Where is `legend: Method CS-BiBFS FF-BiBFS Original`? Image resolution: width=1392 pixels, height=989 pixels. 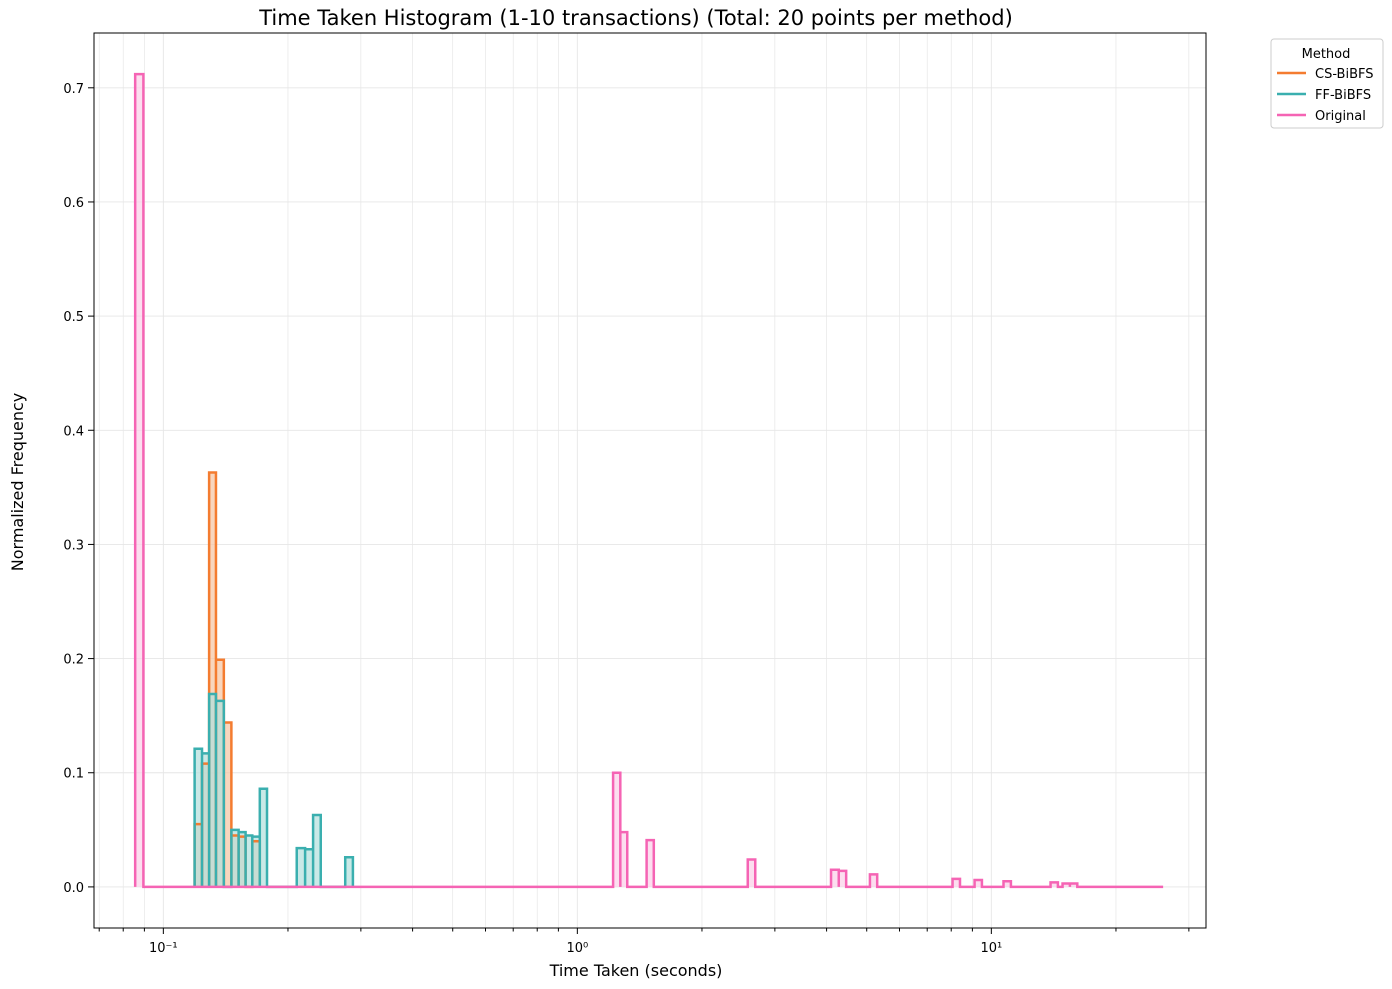 legend: Method CS-BiBFS FF-BiBFS Original is located at coordinates (1327, 83).